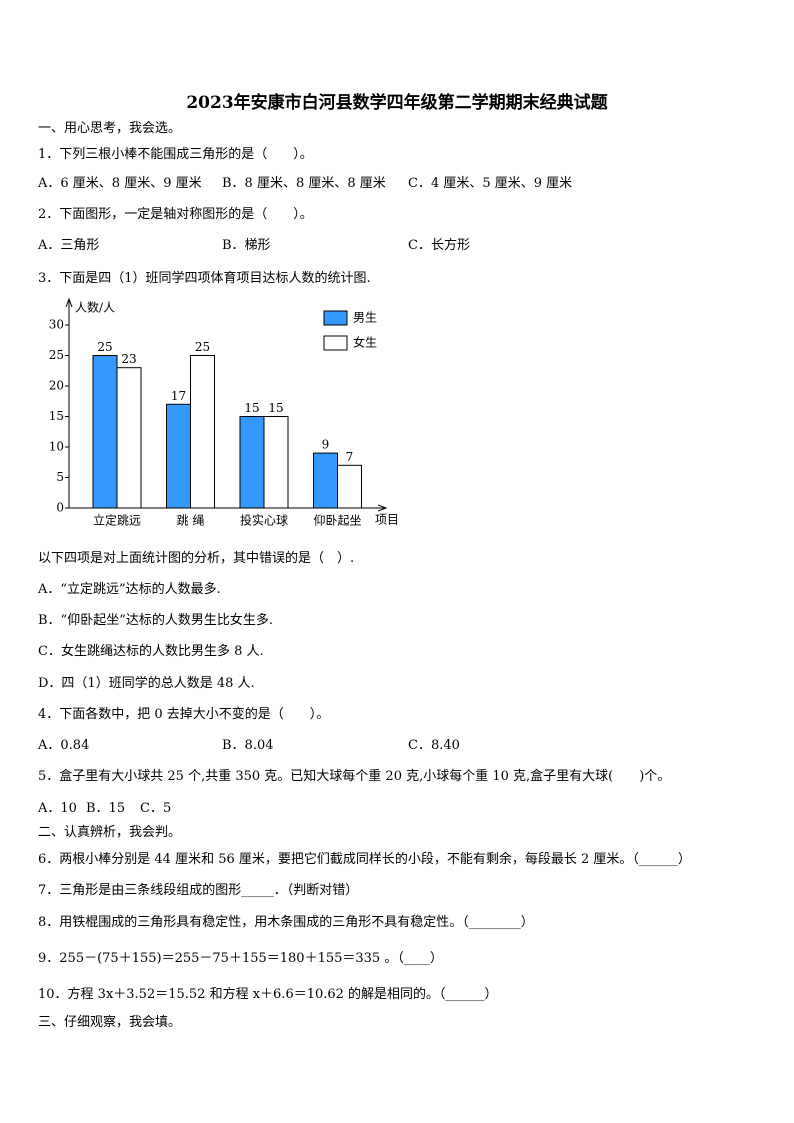  Describe the element at coordinates (350, 457) in the screenshot. I see `data-label: 7` at that location.